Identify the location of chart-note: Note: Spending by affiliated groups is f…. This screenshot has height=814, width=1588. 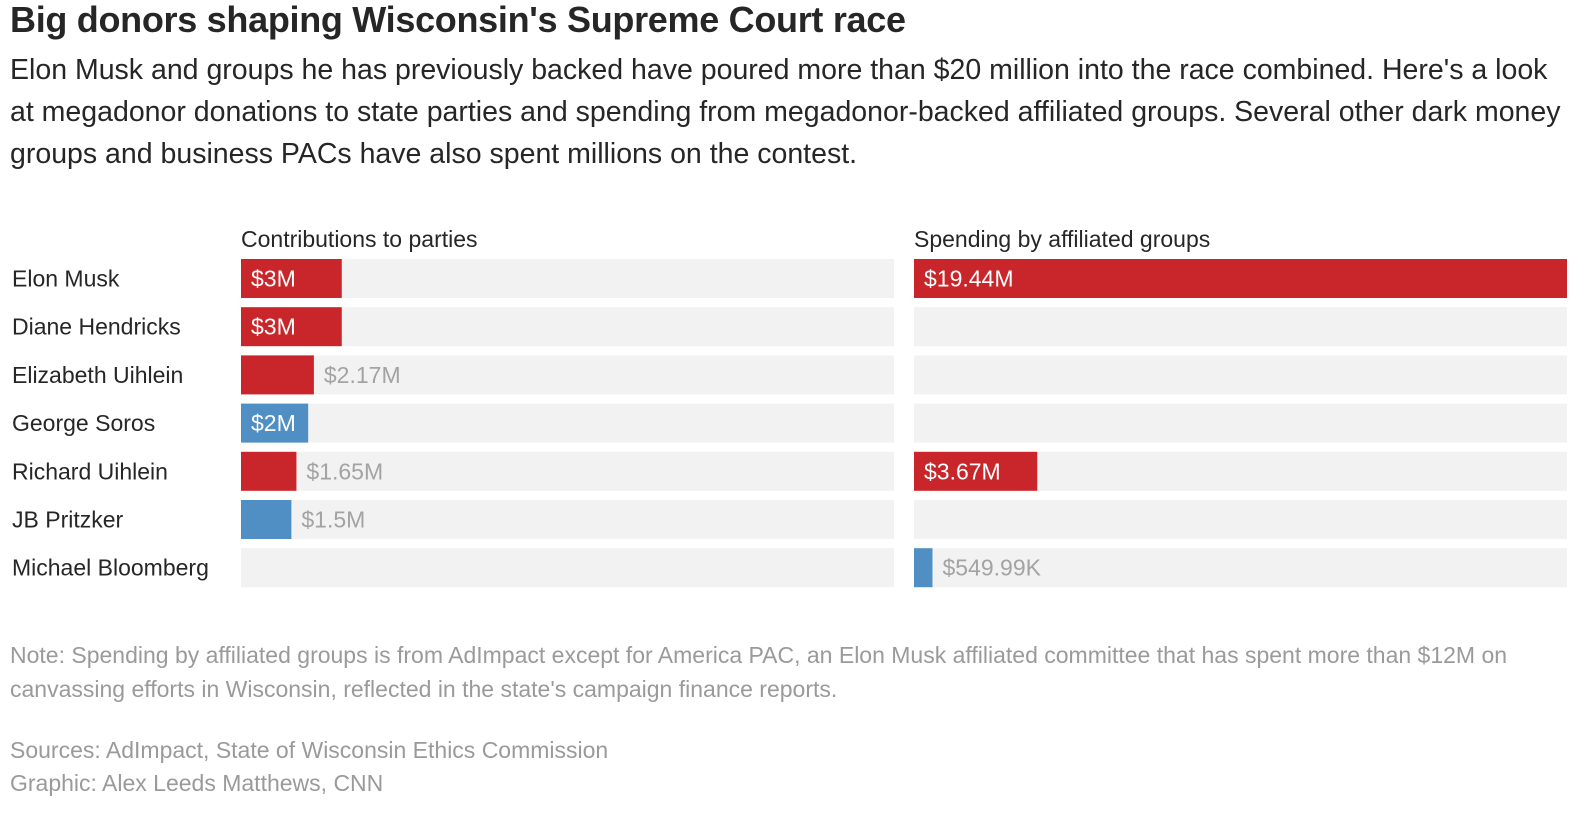
(759, 672).